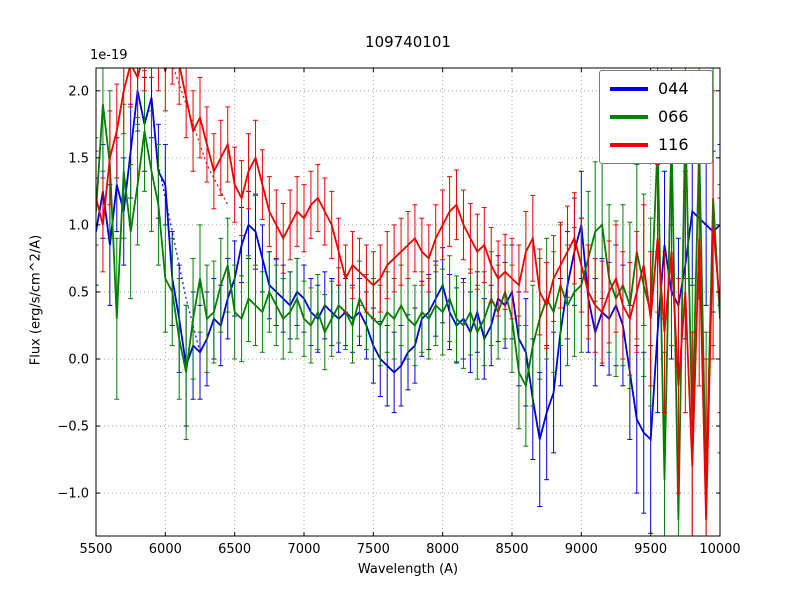 Image resolution: width=800 pixels, height=600 pixels. I want to click on x-tick-label: 6500, so click(234, 549).